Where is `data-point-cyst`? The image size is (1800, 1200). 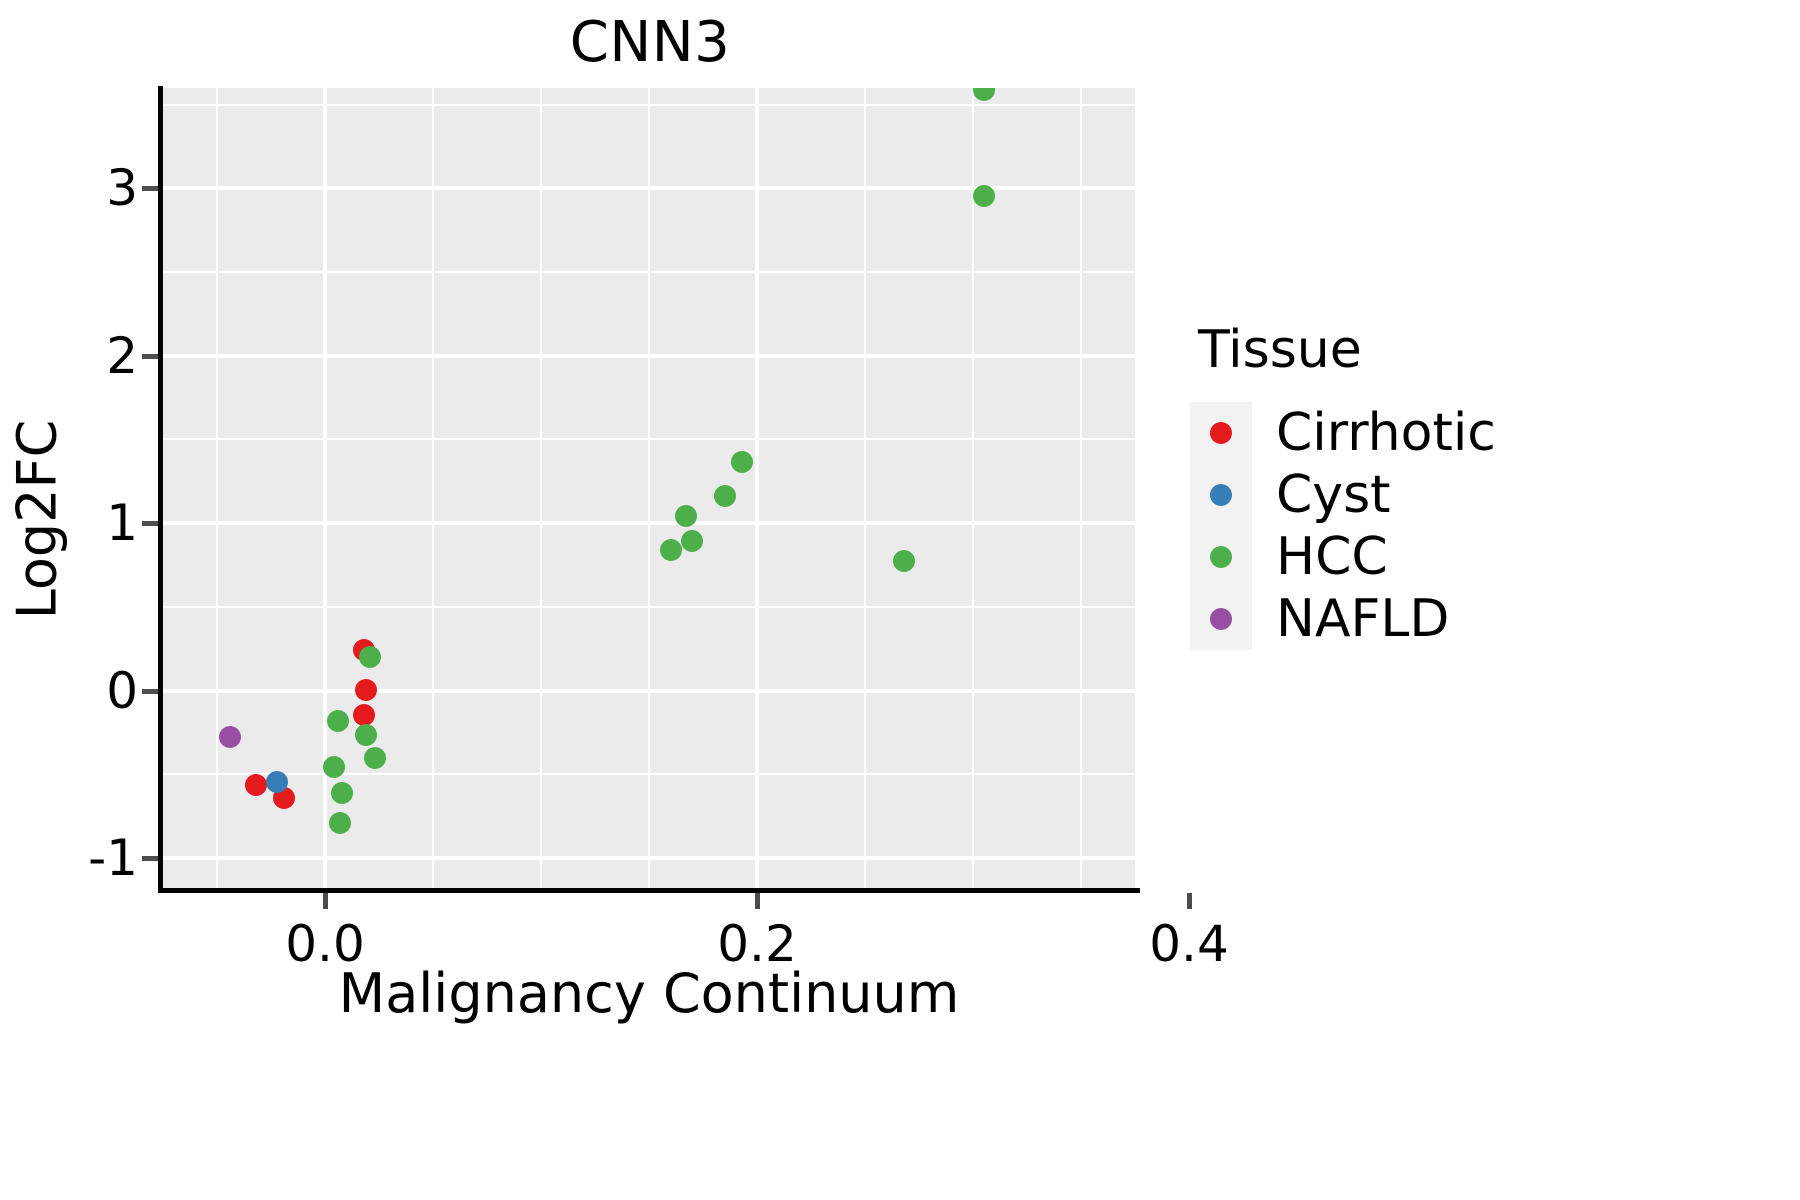
data-point-cyst is located at coordinates (277, 781).